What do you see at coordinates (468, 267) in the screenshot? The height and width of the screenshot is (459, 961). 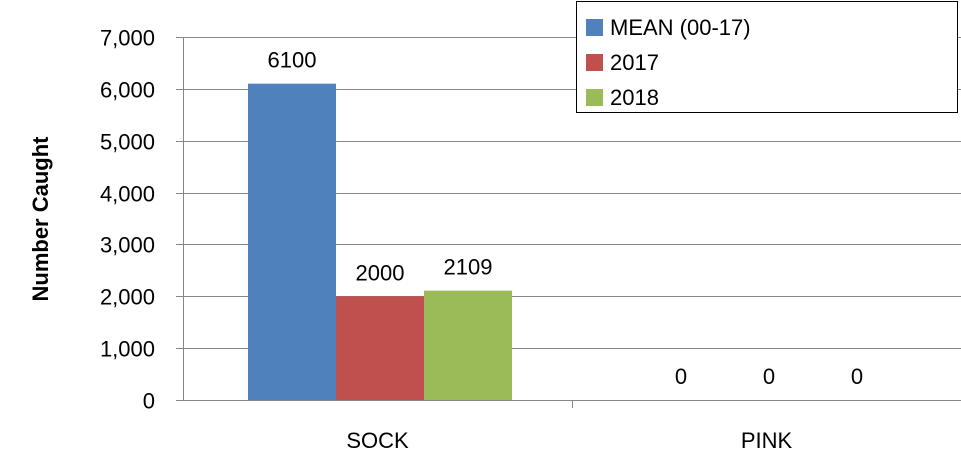 I see `data-label: 2109` at bounding box center [468, 267].